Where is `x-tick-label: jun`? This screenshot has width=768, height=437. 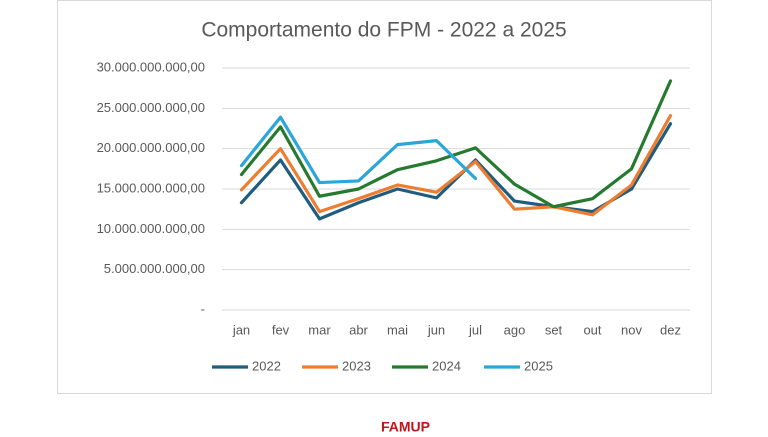 x-tick-label: jun is located at coordinates (436, 329).